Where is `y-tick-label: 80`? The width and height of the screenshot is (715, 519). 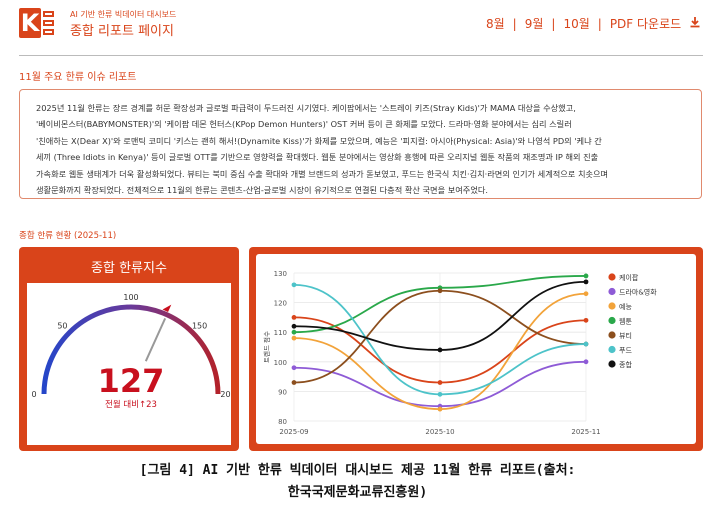
y-tick-label: 80 is located at coordinates (282, 422).